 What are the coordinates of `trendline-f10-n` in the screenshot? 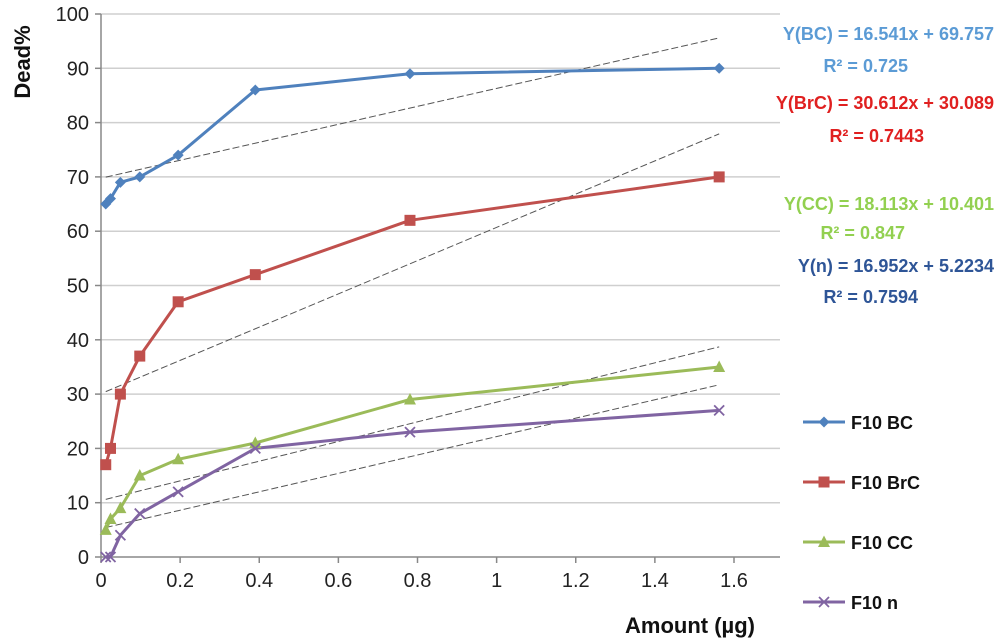 It's located at (412, 456).